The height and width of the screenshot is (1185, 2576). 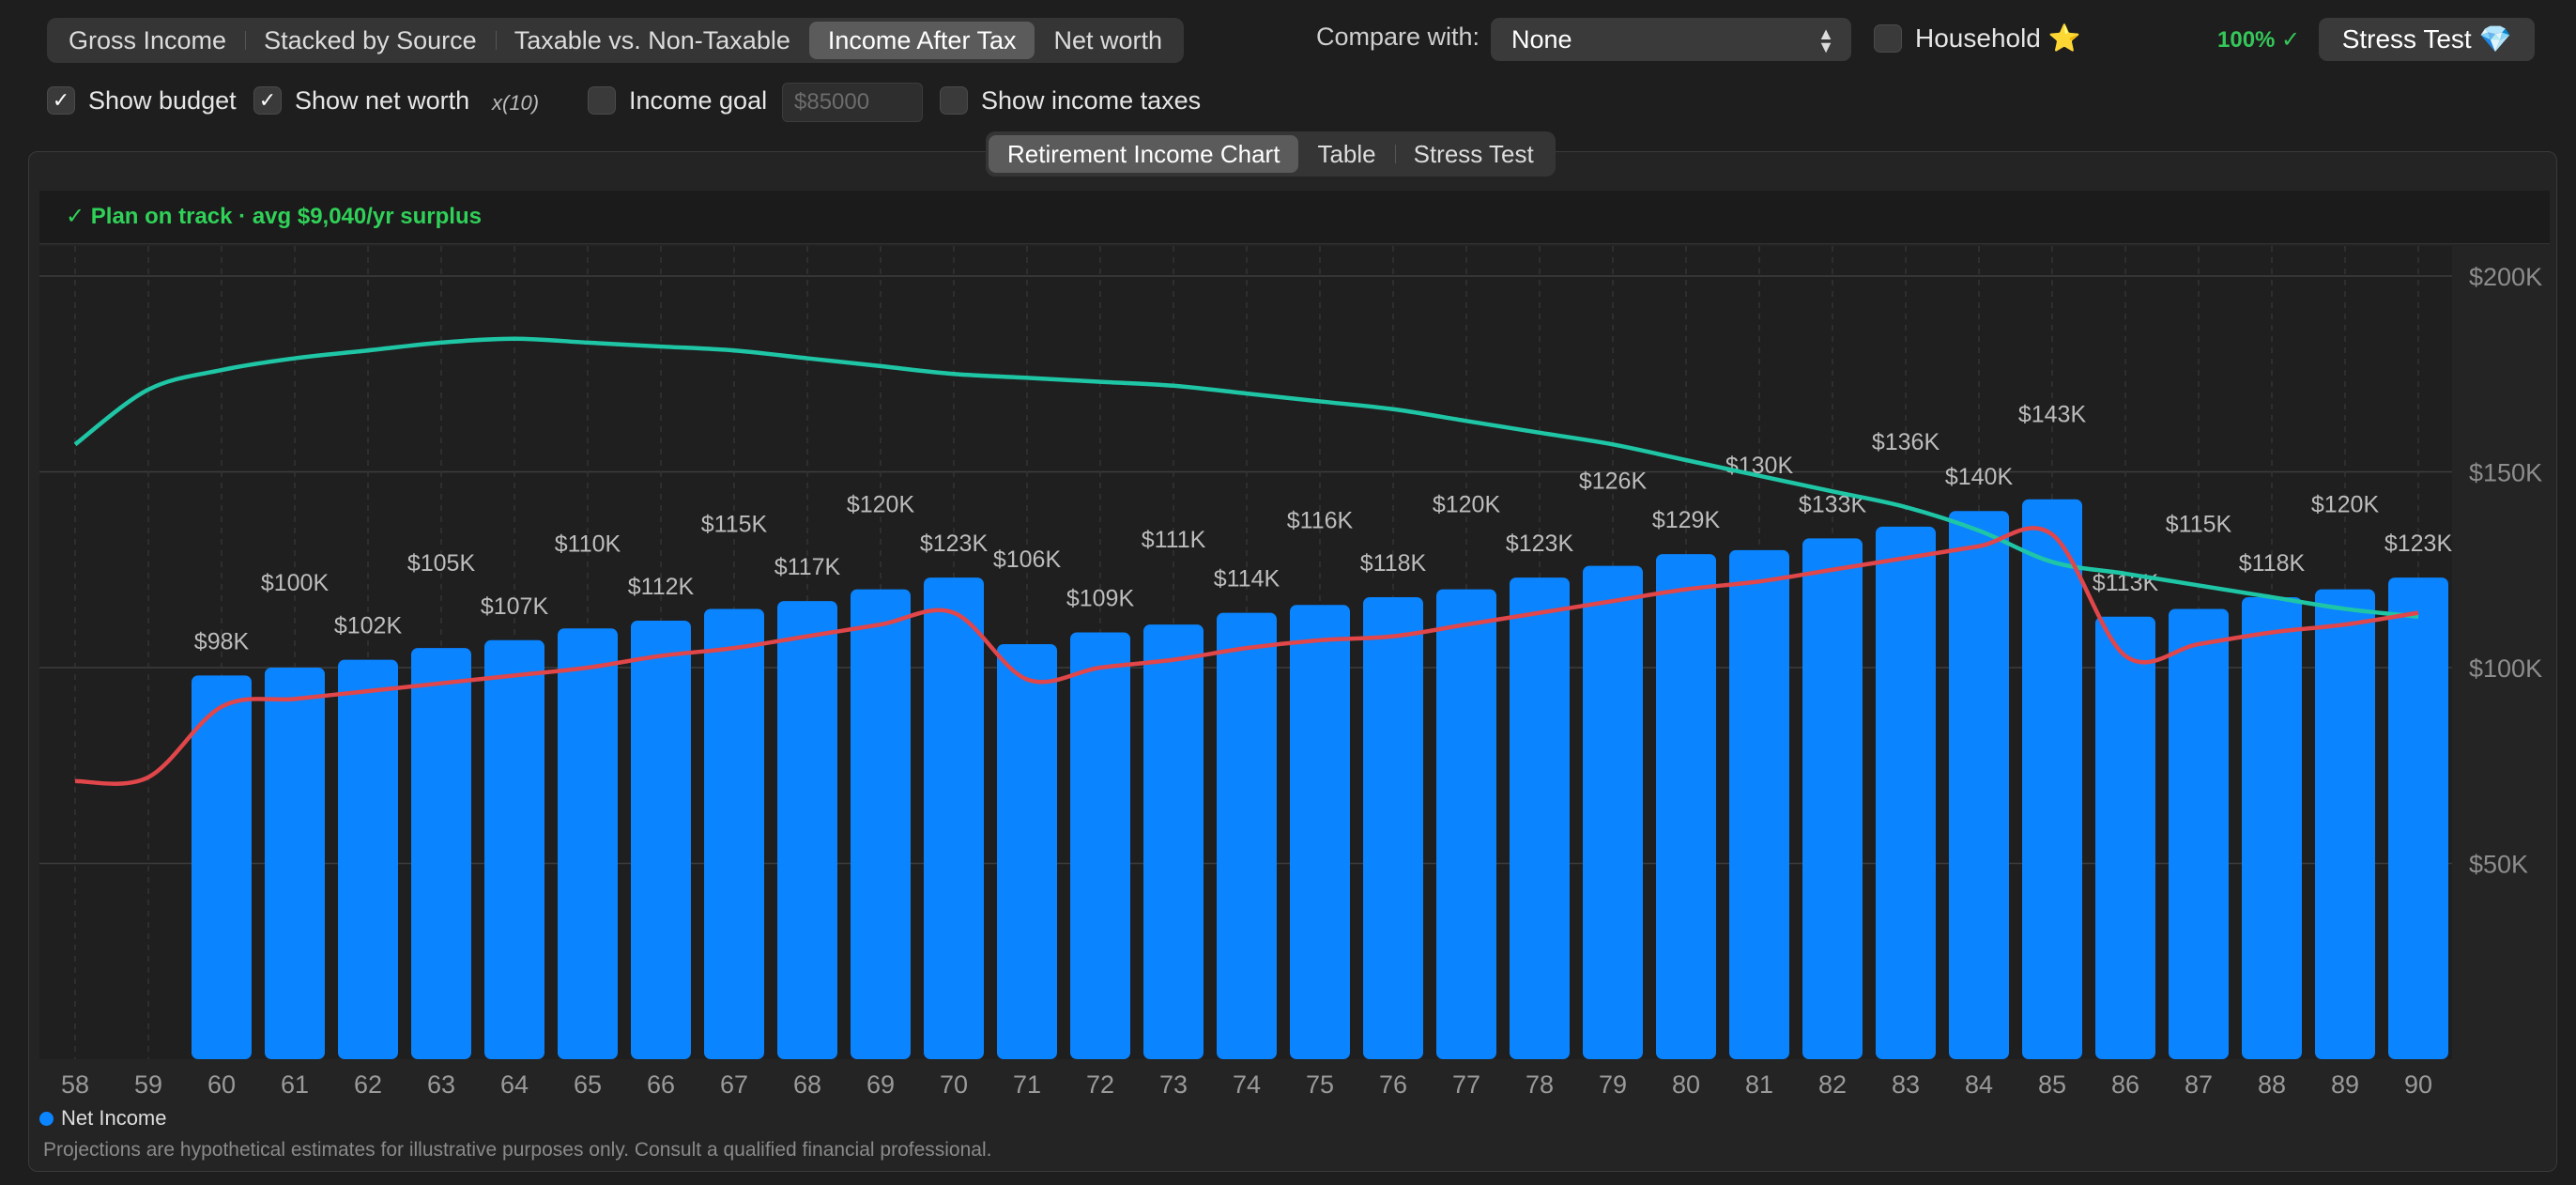 I want to click on legend-label: Net Income, so click(x=114, y=1118).